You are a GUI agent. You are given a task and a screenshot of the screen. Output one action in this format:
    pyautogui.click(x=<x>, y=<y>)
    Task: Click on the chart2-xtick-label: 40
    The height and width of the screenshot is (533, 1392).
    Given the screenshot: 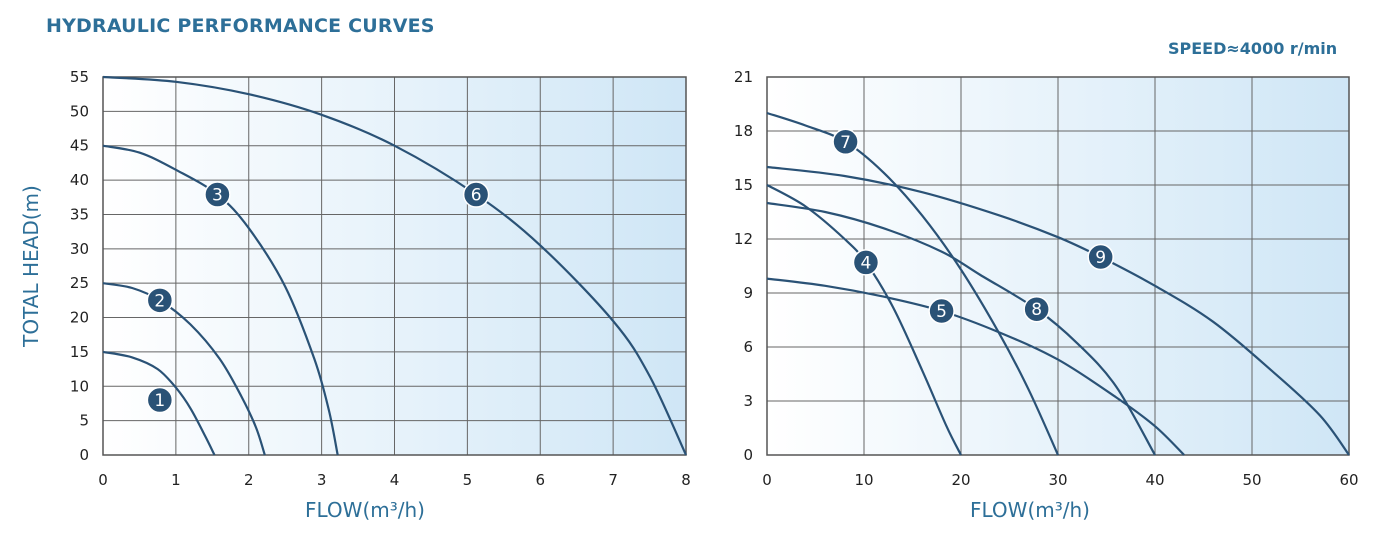 What is the action you would take?
    pyautogui.click(x=1154, y=480)
    